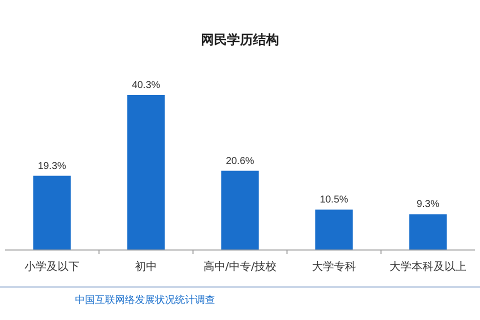 This screenshot has width=480, height=320. I want to click on x-tick-label: 大学专科, so click(334, 266).